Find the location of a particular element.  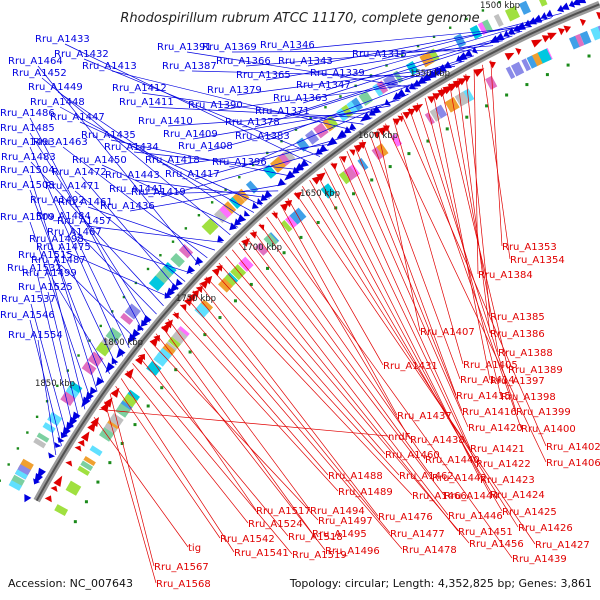

forward-gene-label: Rru_A1396 is located at coordinates (239, 162).